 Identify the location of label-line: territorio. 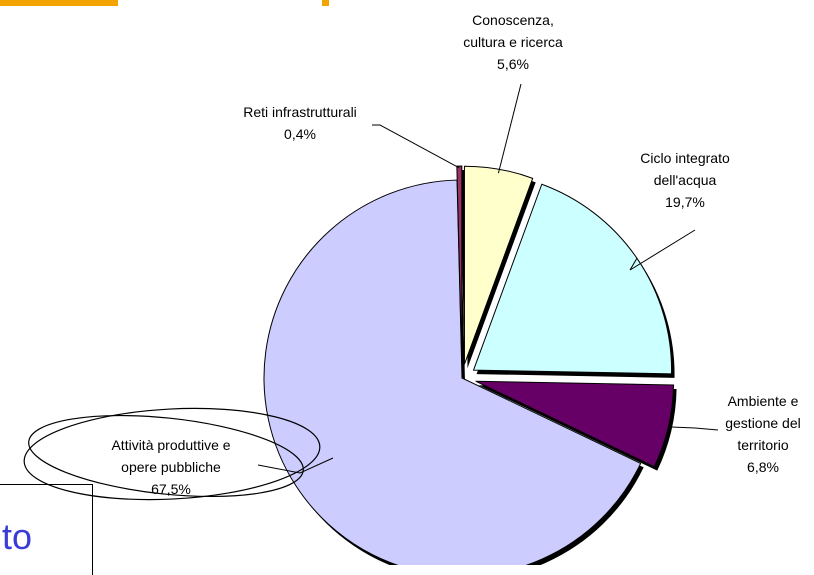
(763, 445).